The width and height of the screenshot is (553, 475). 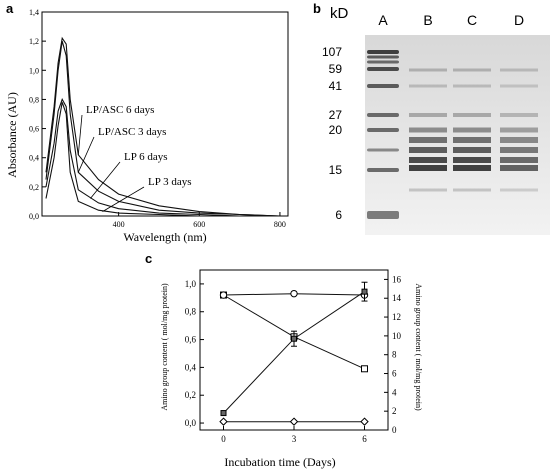 I want to click on kd-label: kD, so click(x=339, y=13).